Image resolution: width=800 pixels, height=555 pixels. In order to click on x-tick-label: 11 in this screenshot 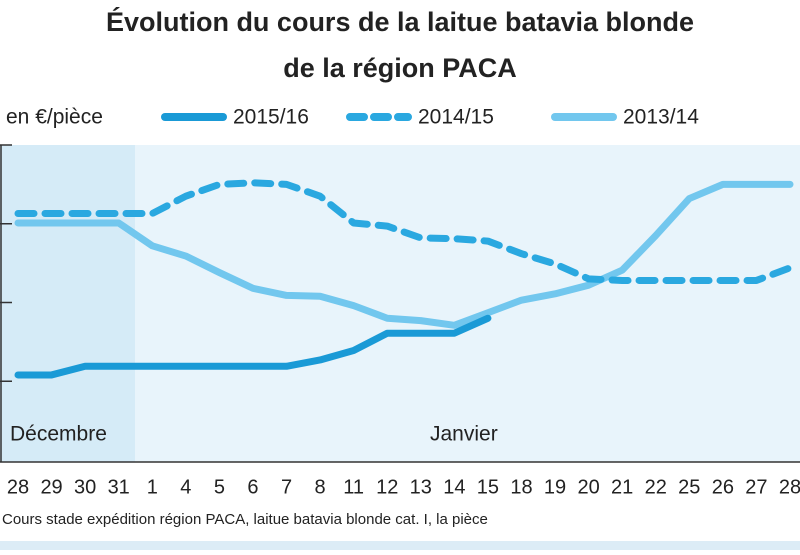, I will do `click(353, 487)`.